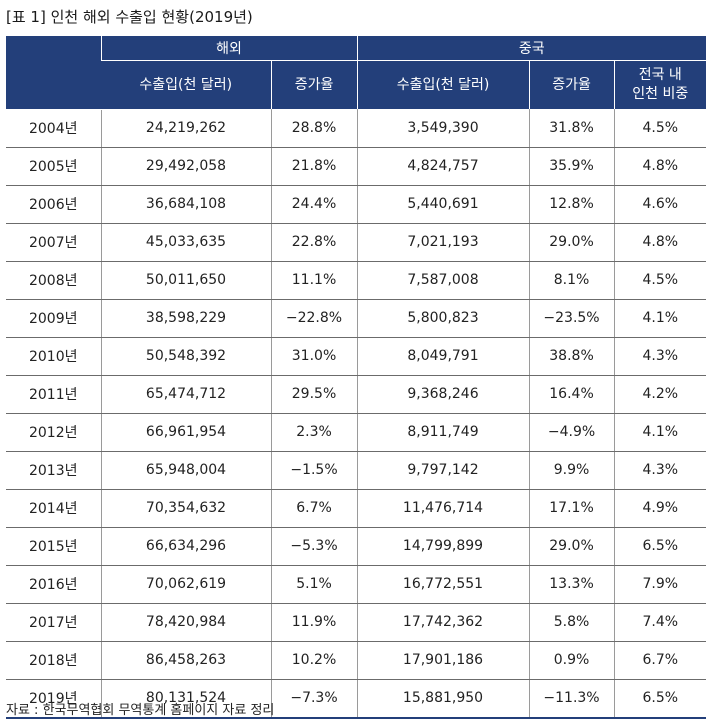 The height and width of the screenshot is (727, 714). Describe the element at coordinates (53, 280) in the screenshot. I see `year-cell: 2008년` at that location.